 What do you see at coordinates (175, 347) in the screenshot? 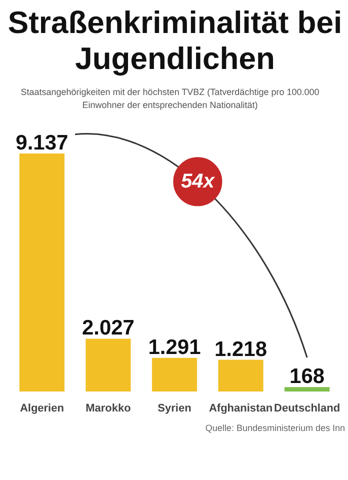
I see `data-label: 1.291` at bounding box center [175, 347].